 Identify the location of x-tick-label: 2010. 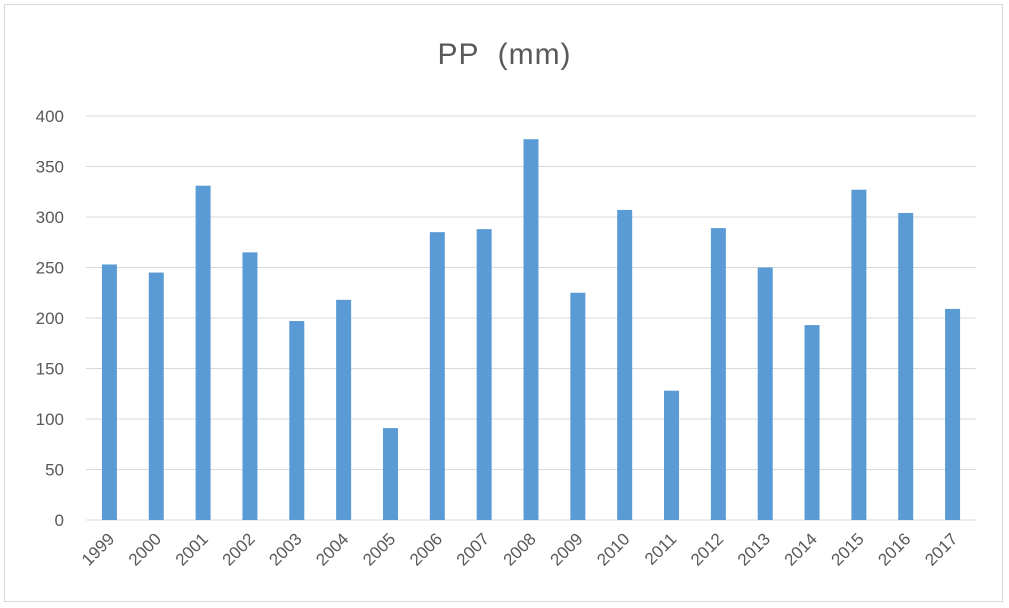
(613, 549).